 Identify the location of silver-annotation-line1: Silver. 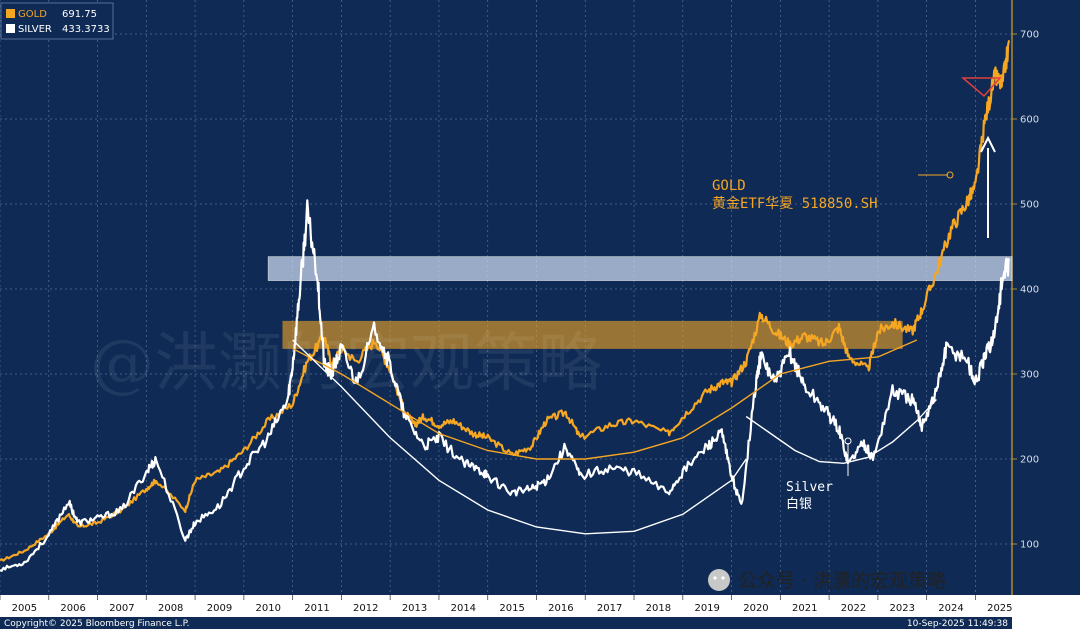
(809, 487).